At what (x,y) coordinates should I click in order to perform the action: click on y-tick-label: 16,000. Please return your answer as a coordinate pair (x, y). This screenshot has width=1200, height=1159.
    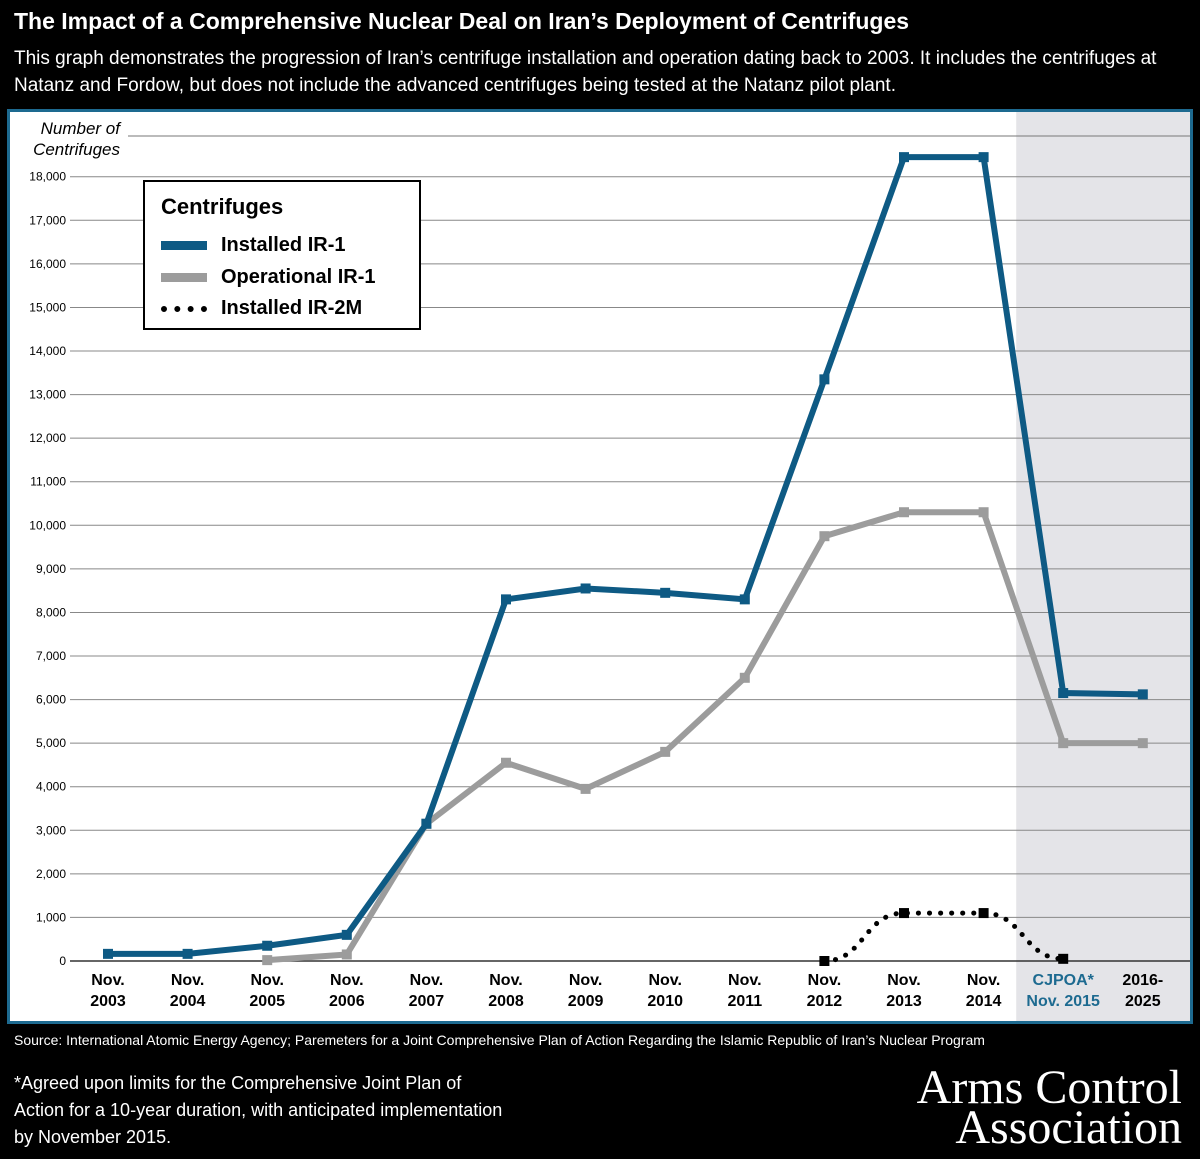
    Looking at the image, I should click on (47, 264).